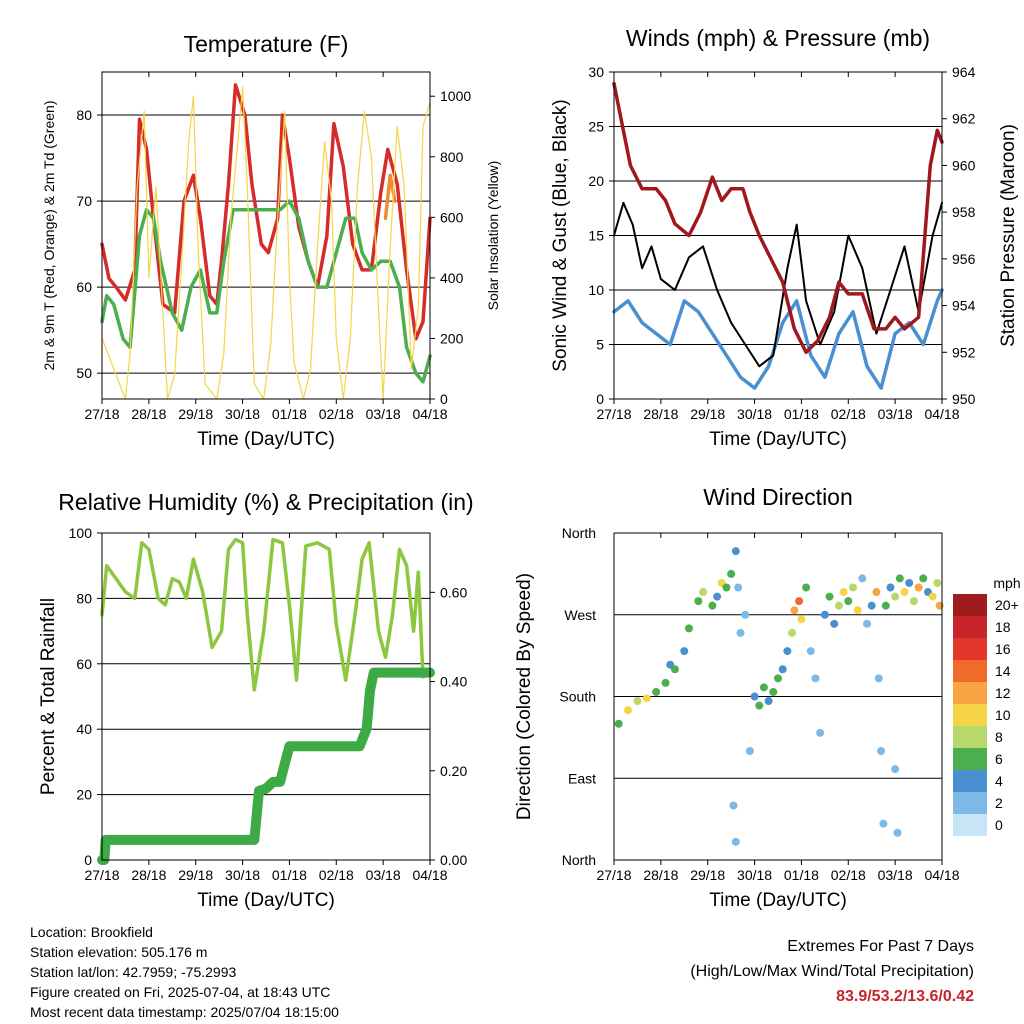 Image resolution: width=1024 pixels, height=1024 pixels. What do you see at coordinates (596, 72) in the screenshot?
I see `y-tick-label: 30` at bounding box center [596, 72].